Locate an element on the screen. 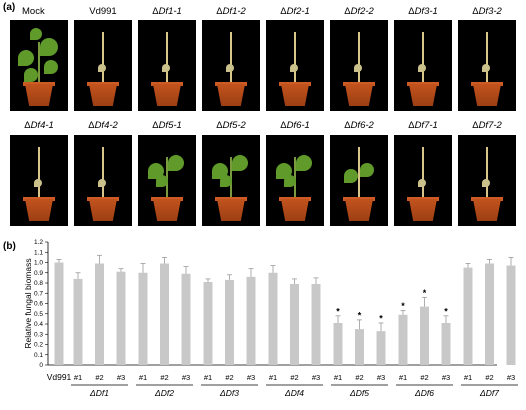 The width and height of the screenshot is (526, 410). photo-label: ΔDf7-2 is located at coordinates (487, 125).